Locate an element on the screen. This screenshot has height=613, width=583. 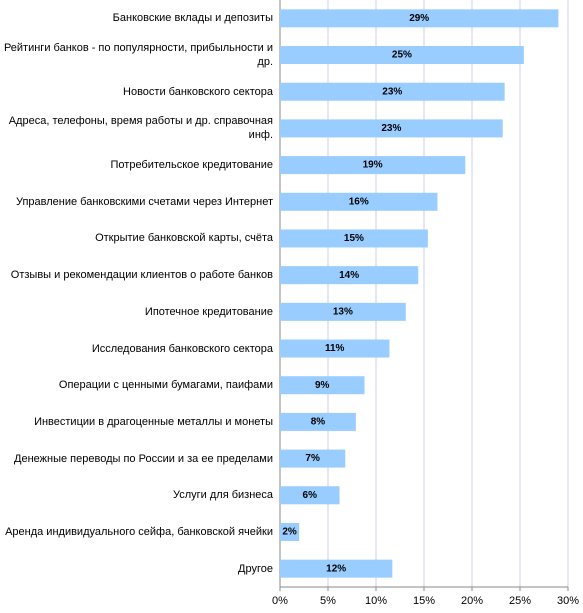
x-tick-label: 30% is located at coordinates (568, 601).